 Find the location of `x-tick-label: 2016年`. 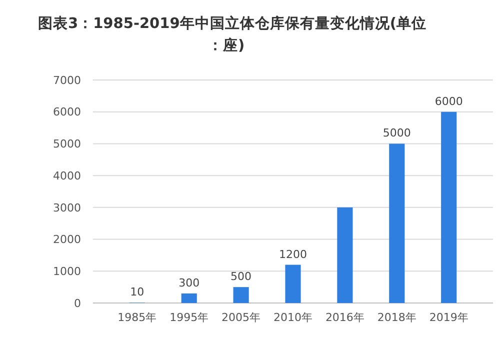

x-tick-label: 2016年 is located at coordinates (344, 317).